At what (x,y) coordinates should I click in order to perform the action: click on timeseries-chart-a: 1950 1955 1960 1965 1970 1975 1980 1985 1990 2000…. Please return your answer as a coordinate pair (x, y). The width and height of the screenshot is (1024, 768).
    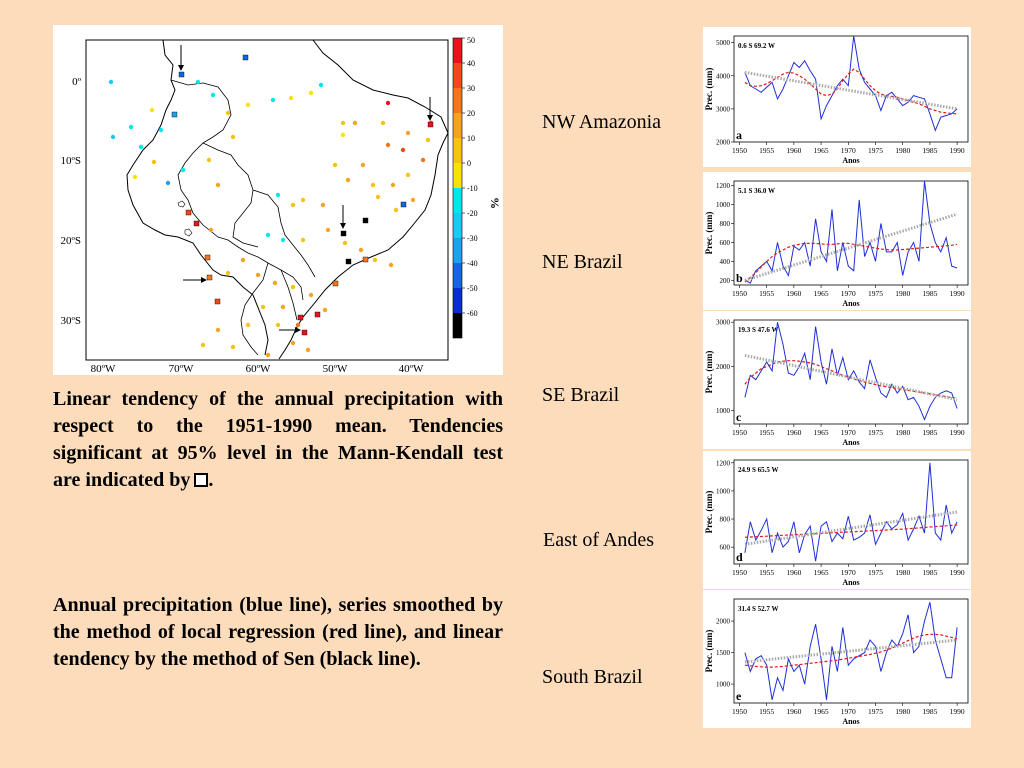
    Looking at the image, I should click on (836, 100).